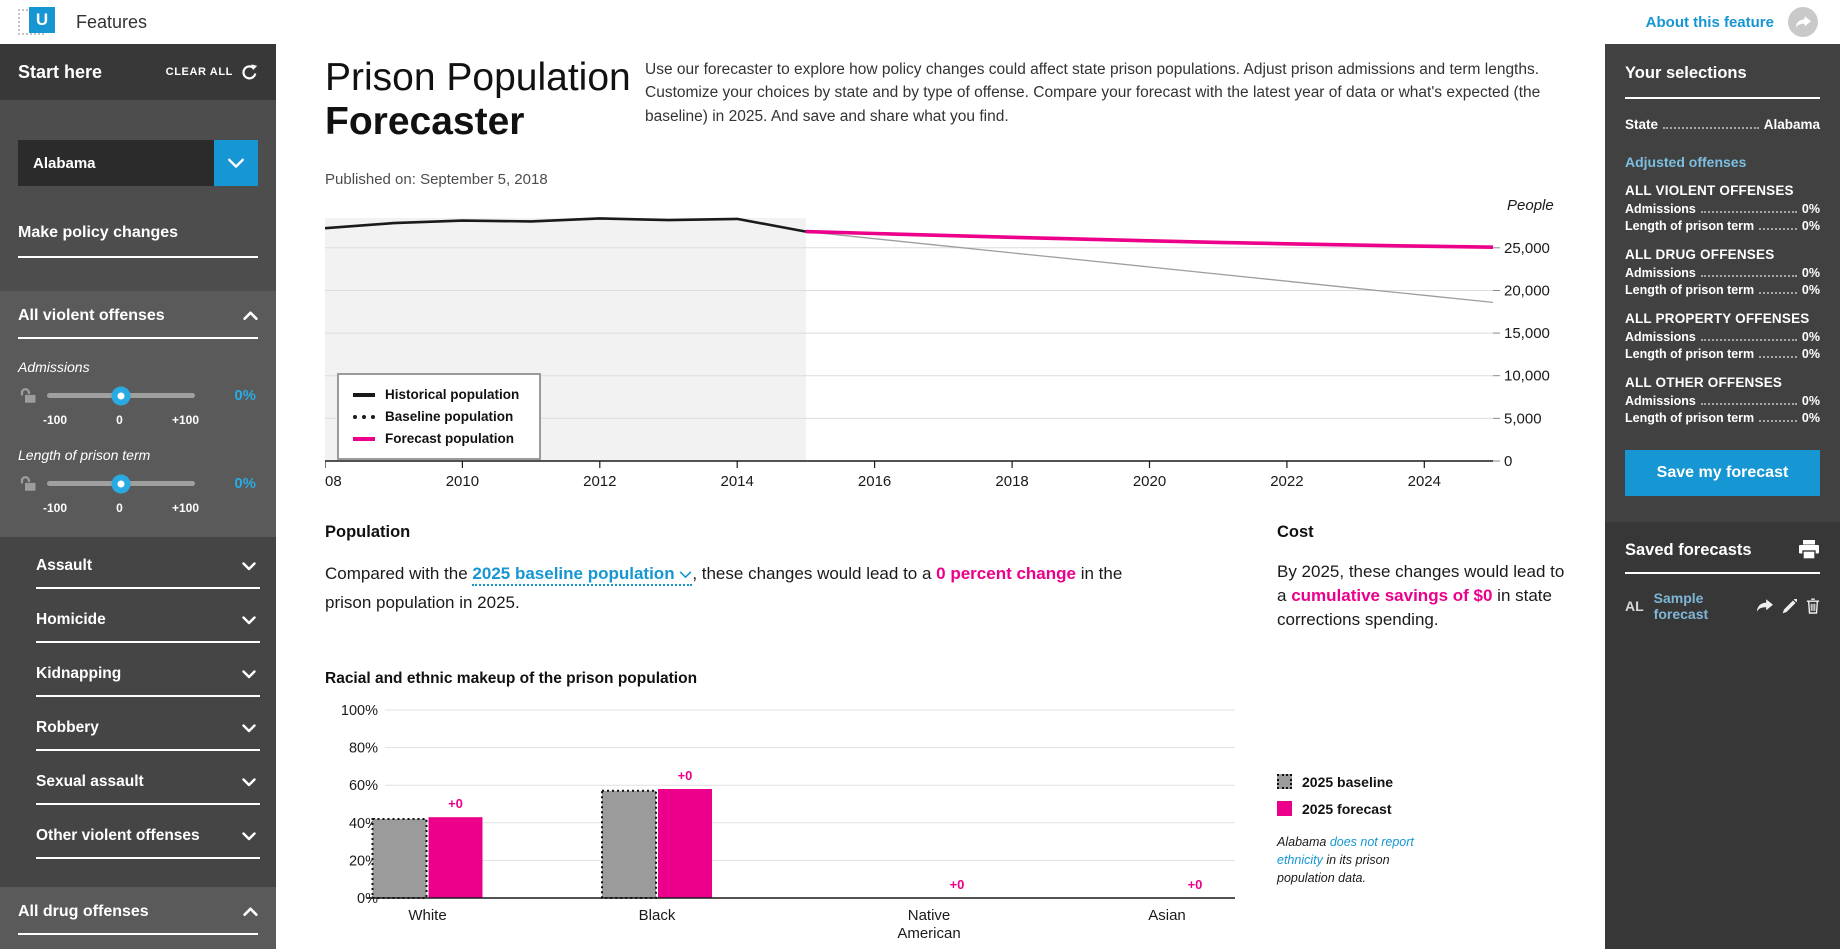 The width and height of the screenshot is (1840, 949). I want to click on share-forecast-icon, so click(1764, 606).